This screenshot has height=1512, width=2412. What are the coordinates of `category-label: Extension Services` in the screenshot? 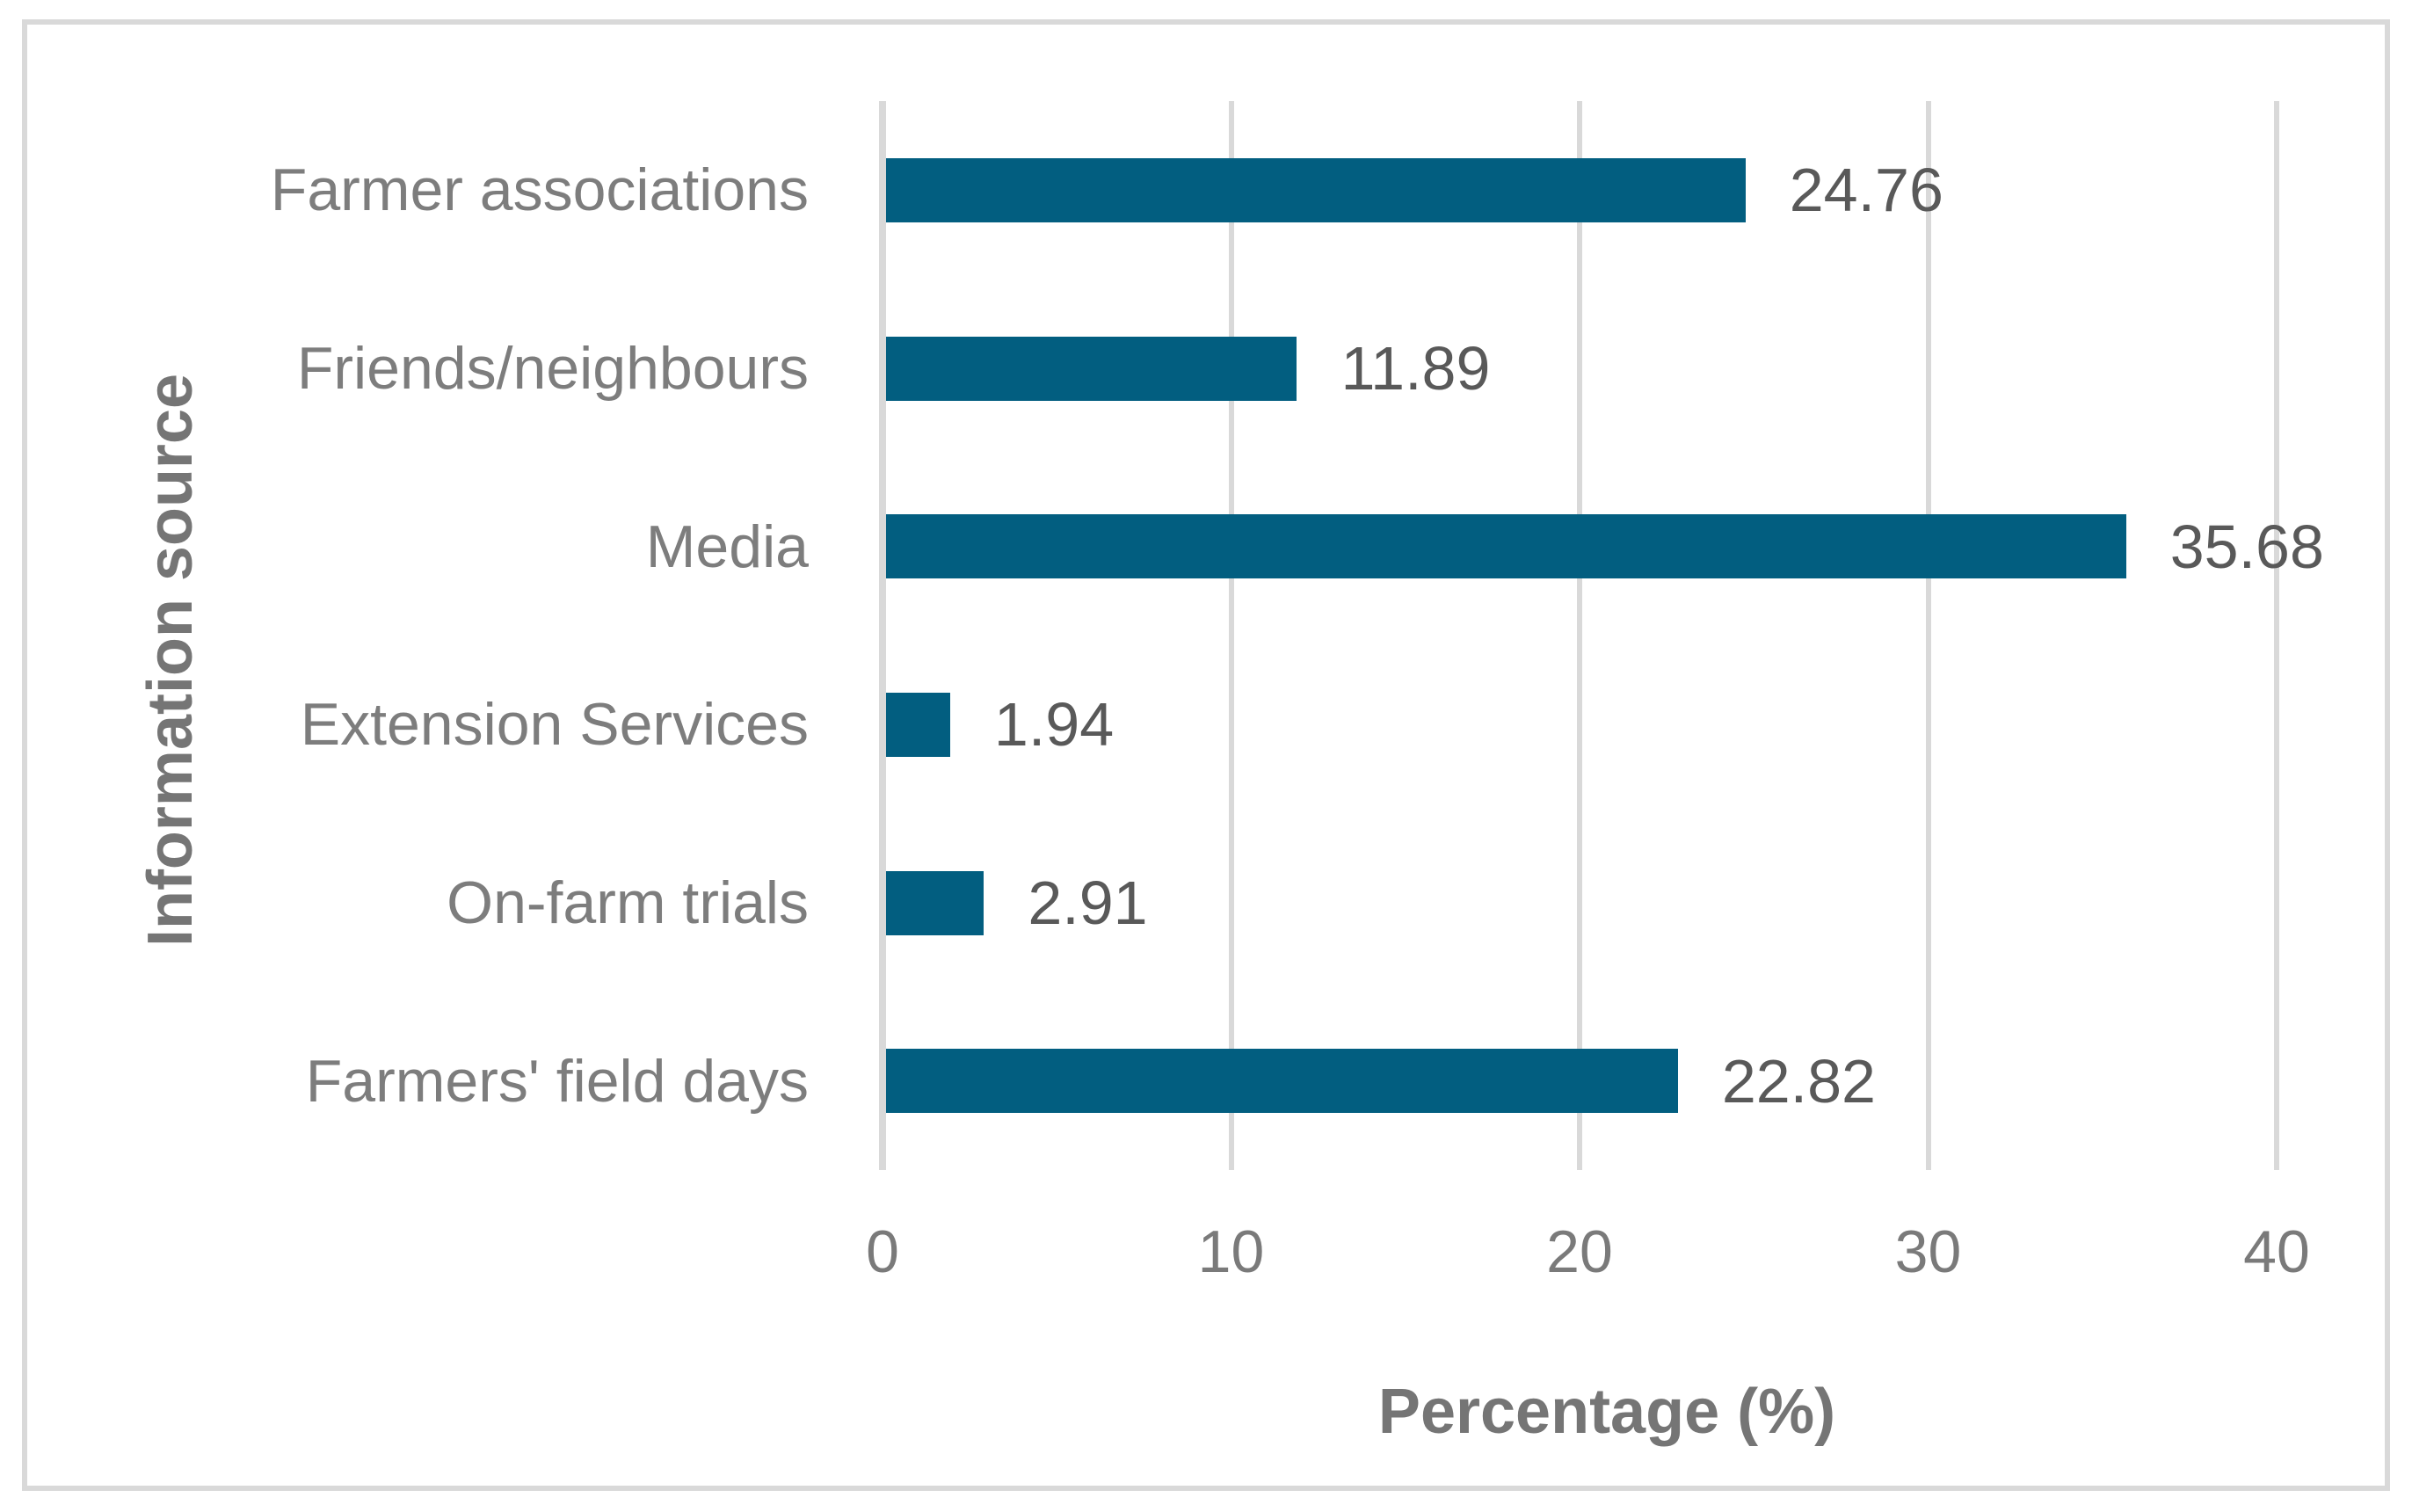 It's located at (554, 725).